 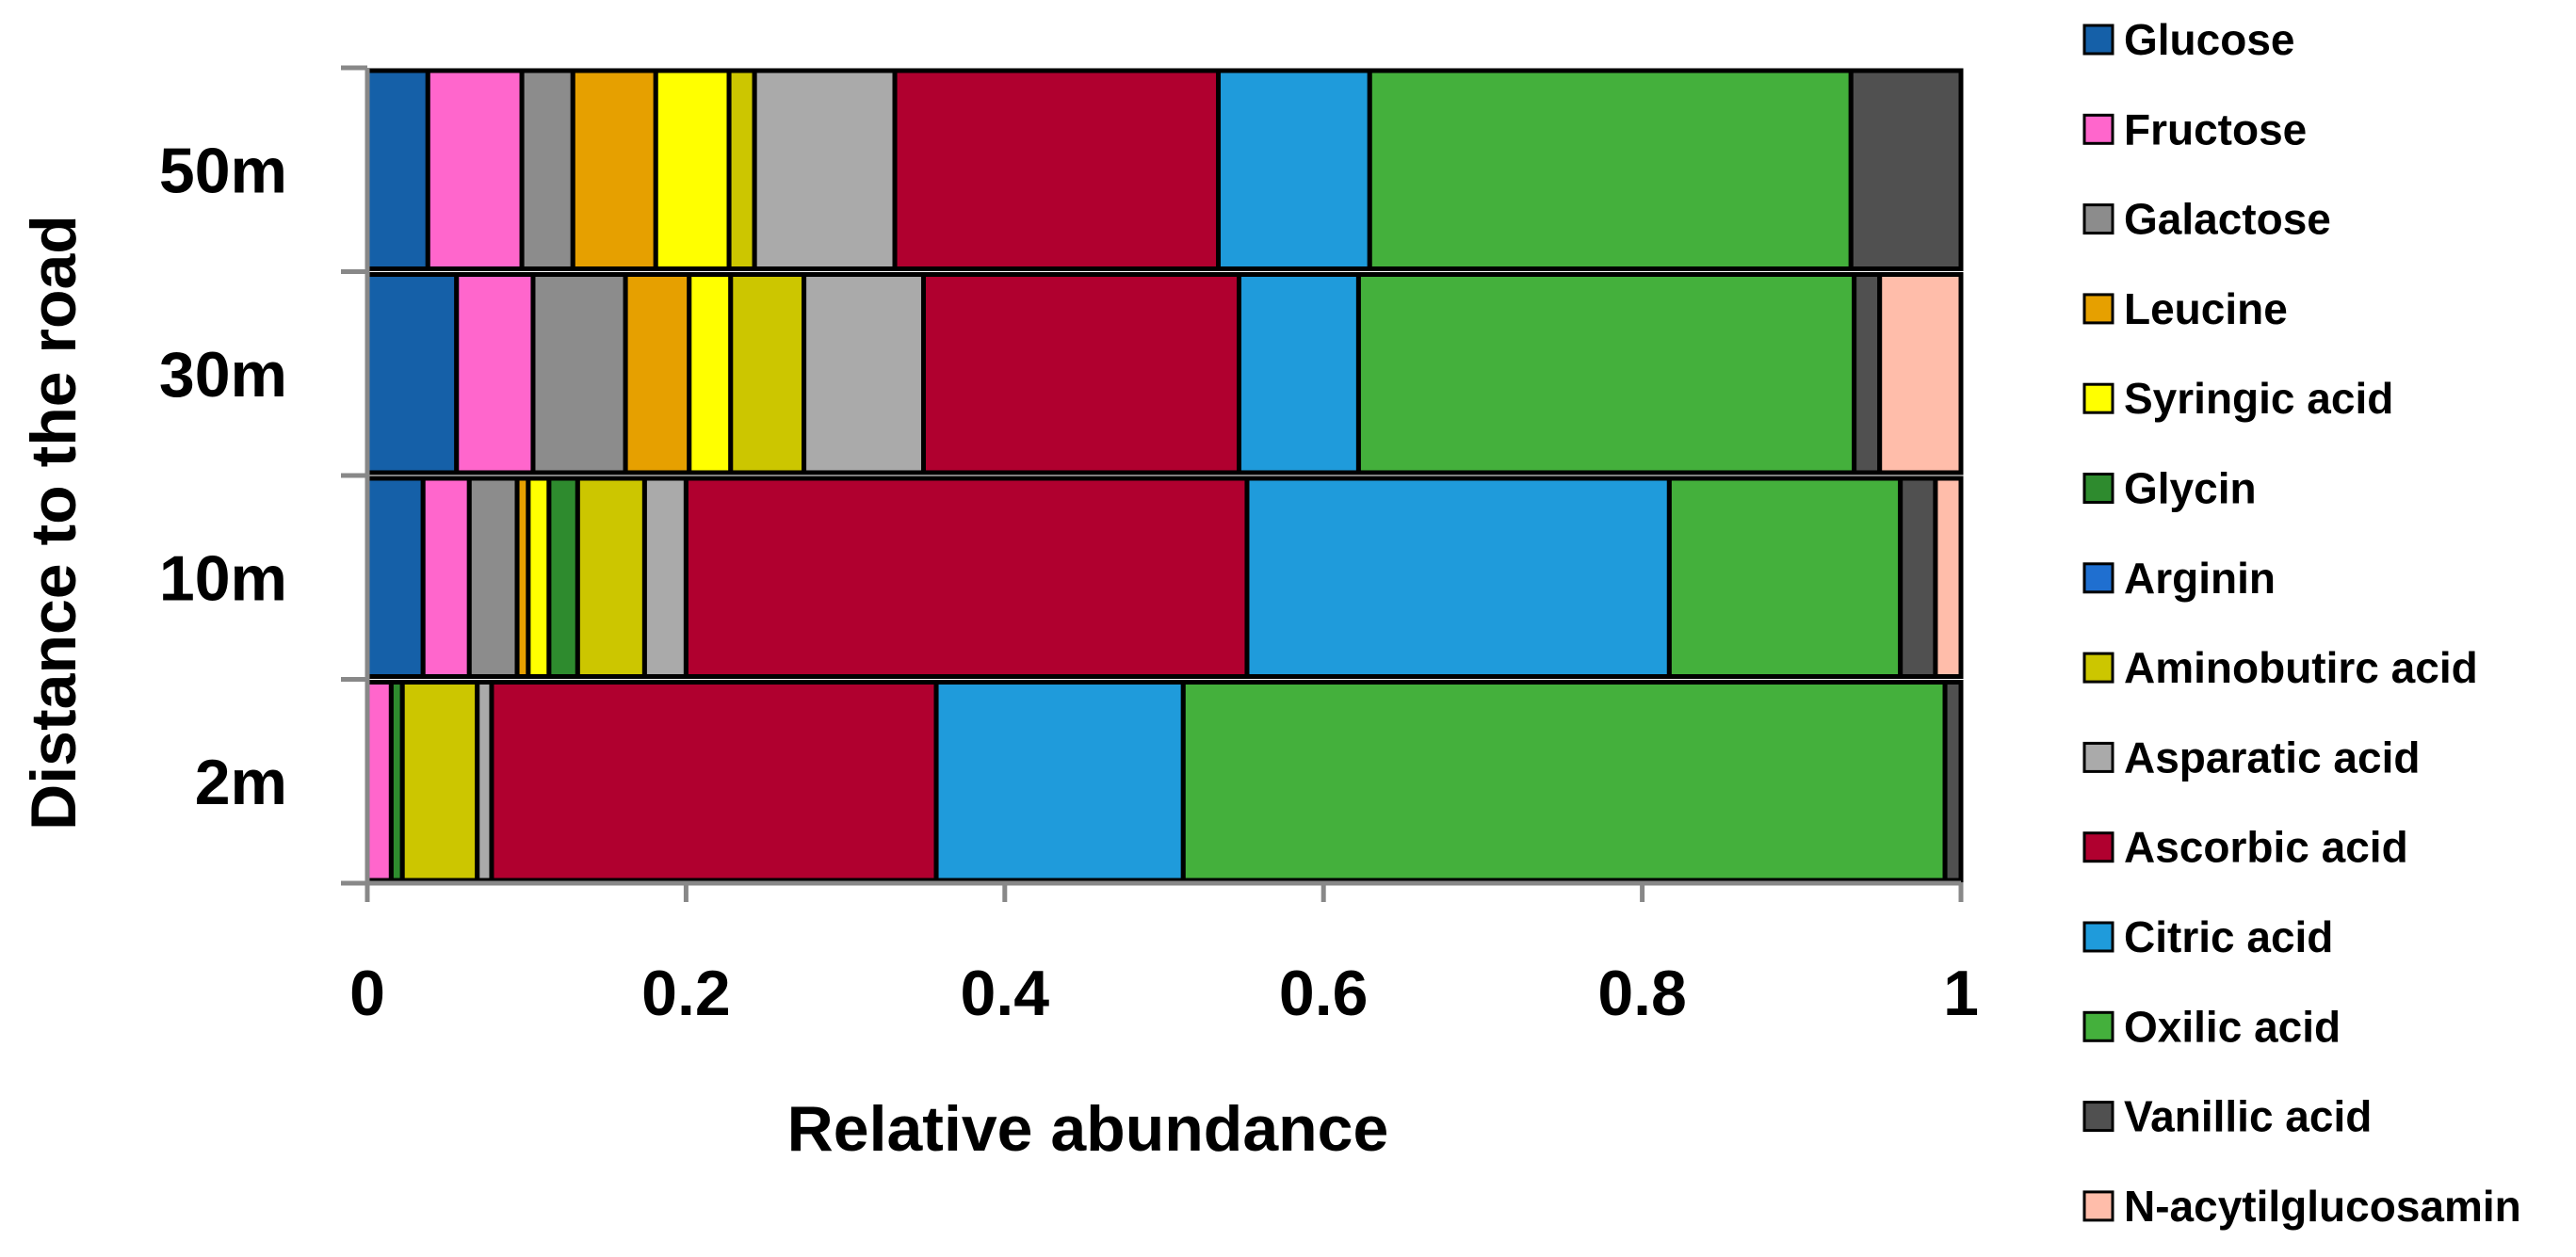 What do you see at coordinates (1948, 577) in the screenshot?
I see `bar-segment-10m-n-acytilglucosamin` at bounding box center [1948, 577].